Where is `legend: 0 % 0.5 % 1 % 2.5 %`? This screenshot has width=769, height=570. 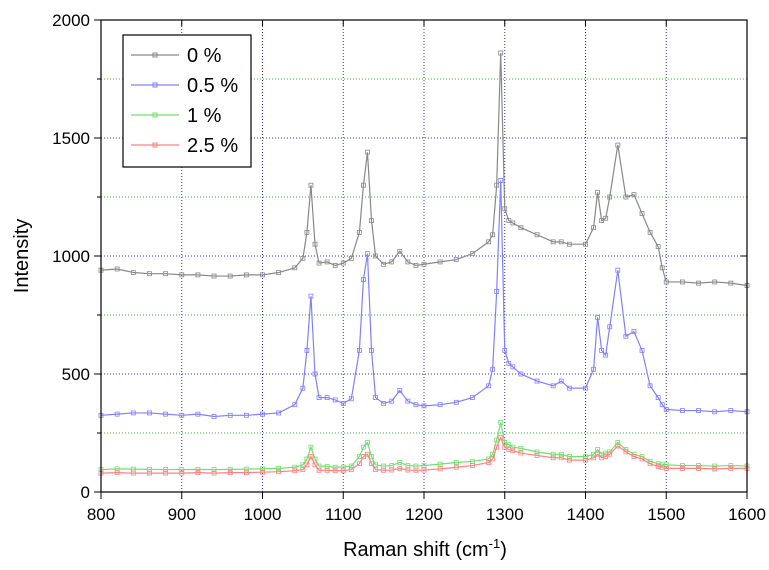
legend: 0 % 0.5 % 1 % 2.5 % is located at coordinates (187, 101).